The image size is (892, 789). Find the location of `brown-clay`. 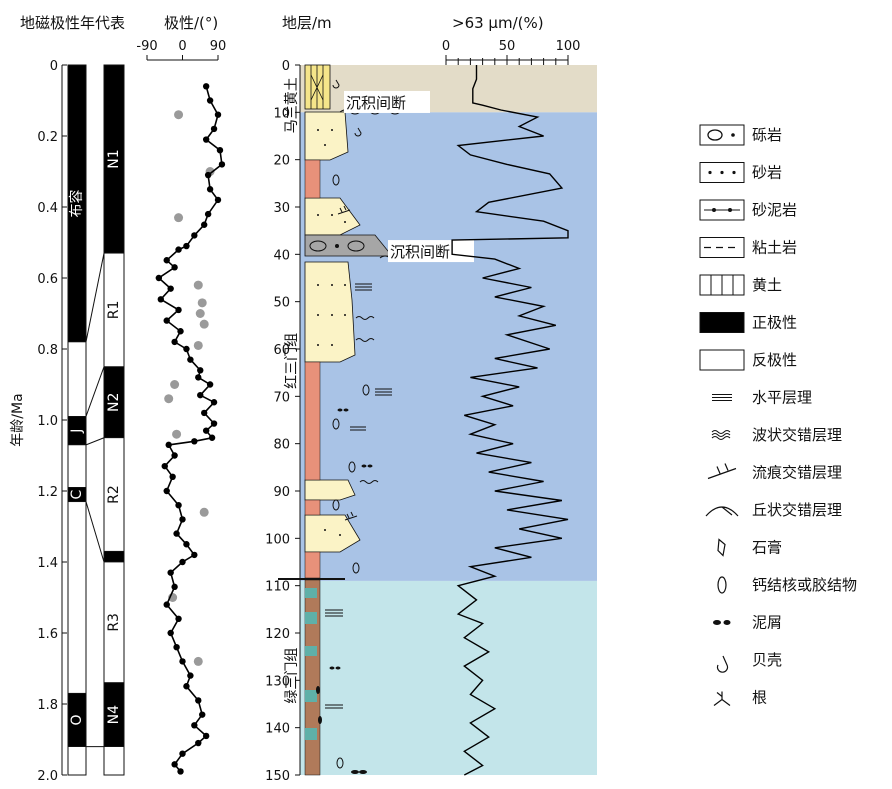

brown-clay is located at coordinates (312, 677).